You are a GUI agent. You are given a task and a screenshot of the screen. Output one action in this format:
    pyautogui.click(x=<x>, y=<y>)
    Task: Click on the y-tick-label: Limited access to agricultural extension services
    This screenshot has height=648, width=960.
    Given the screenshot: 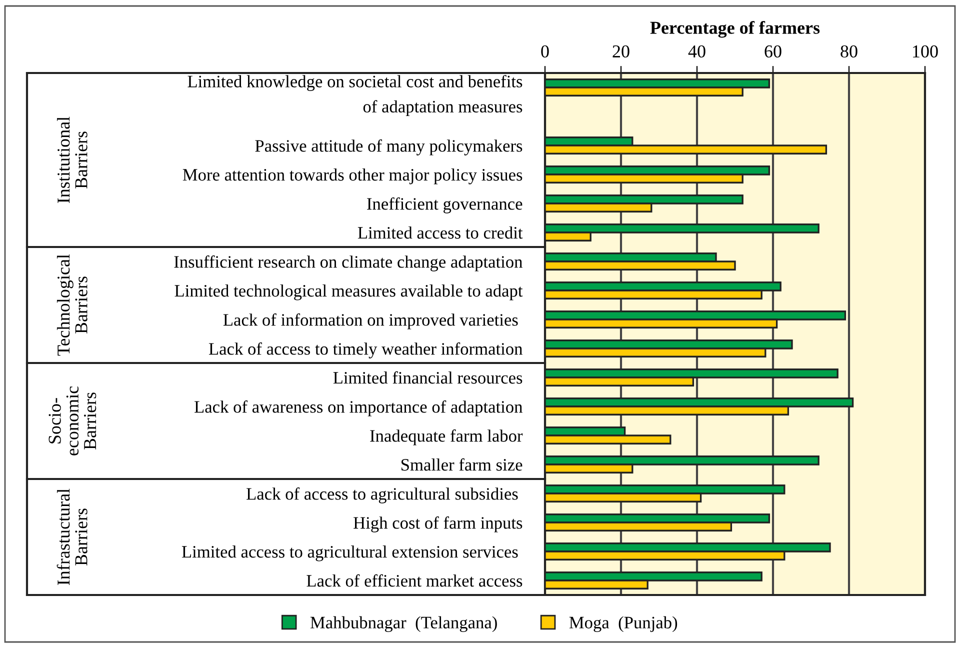 What is the action you would take?
    pyautogui.click(x=350, y=553)
    